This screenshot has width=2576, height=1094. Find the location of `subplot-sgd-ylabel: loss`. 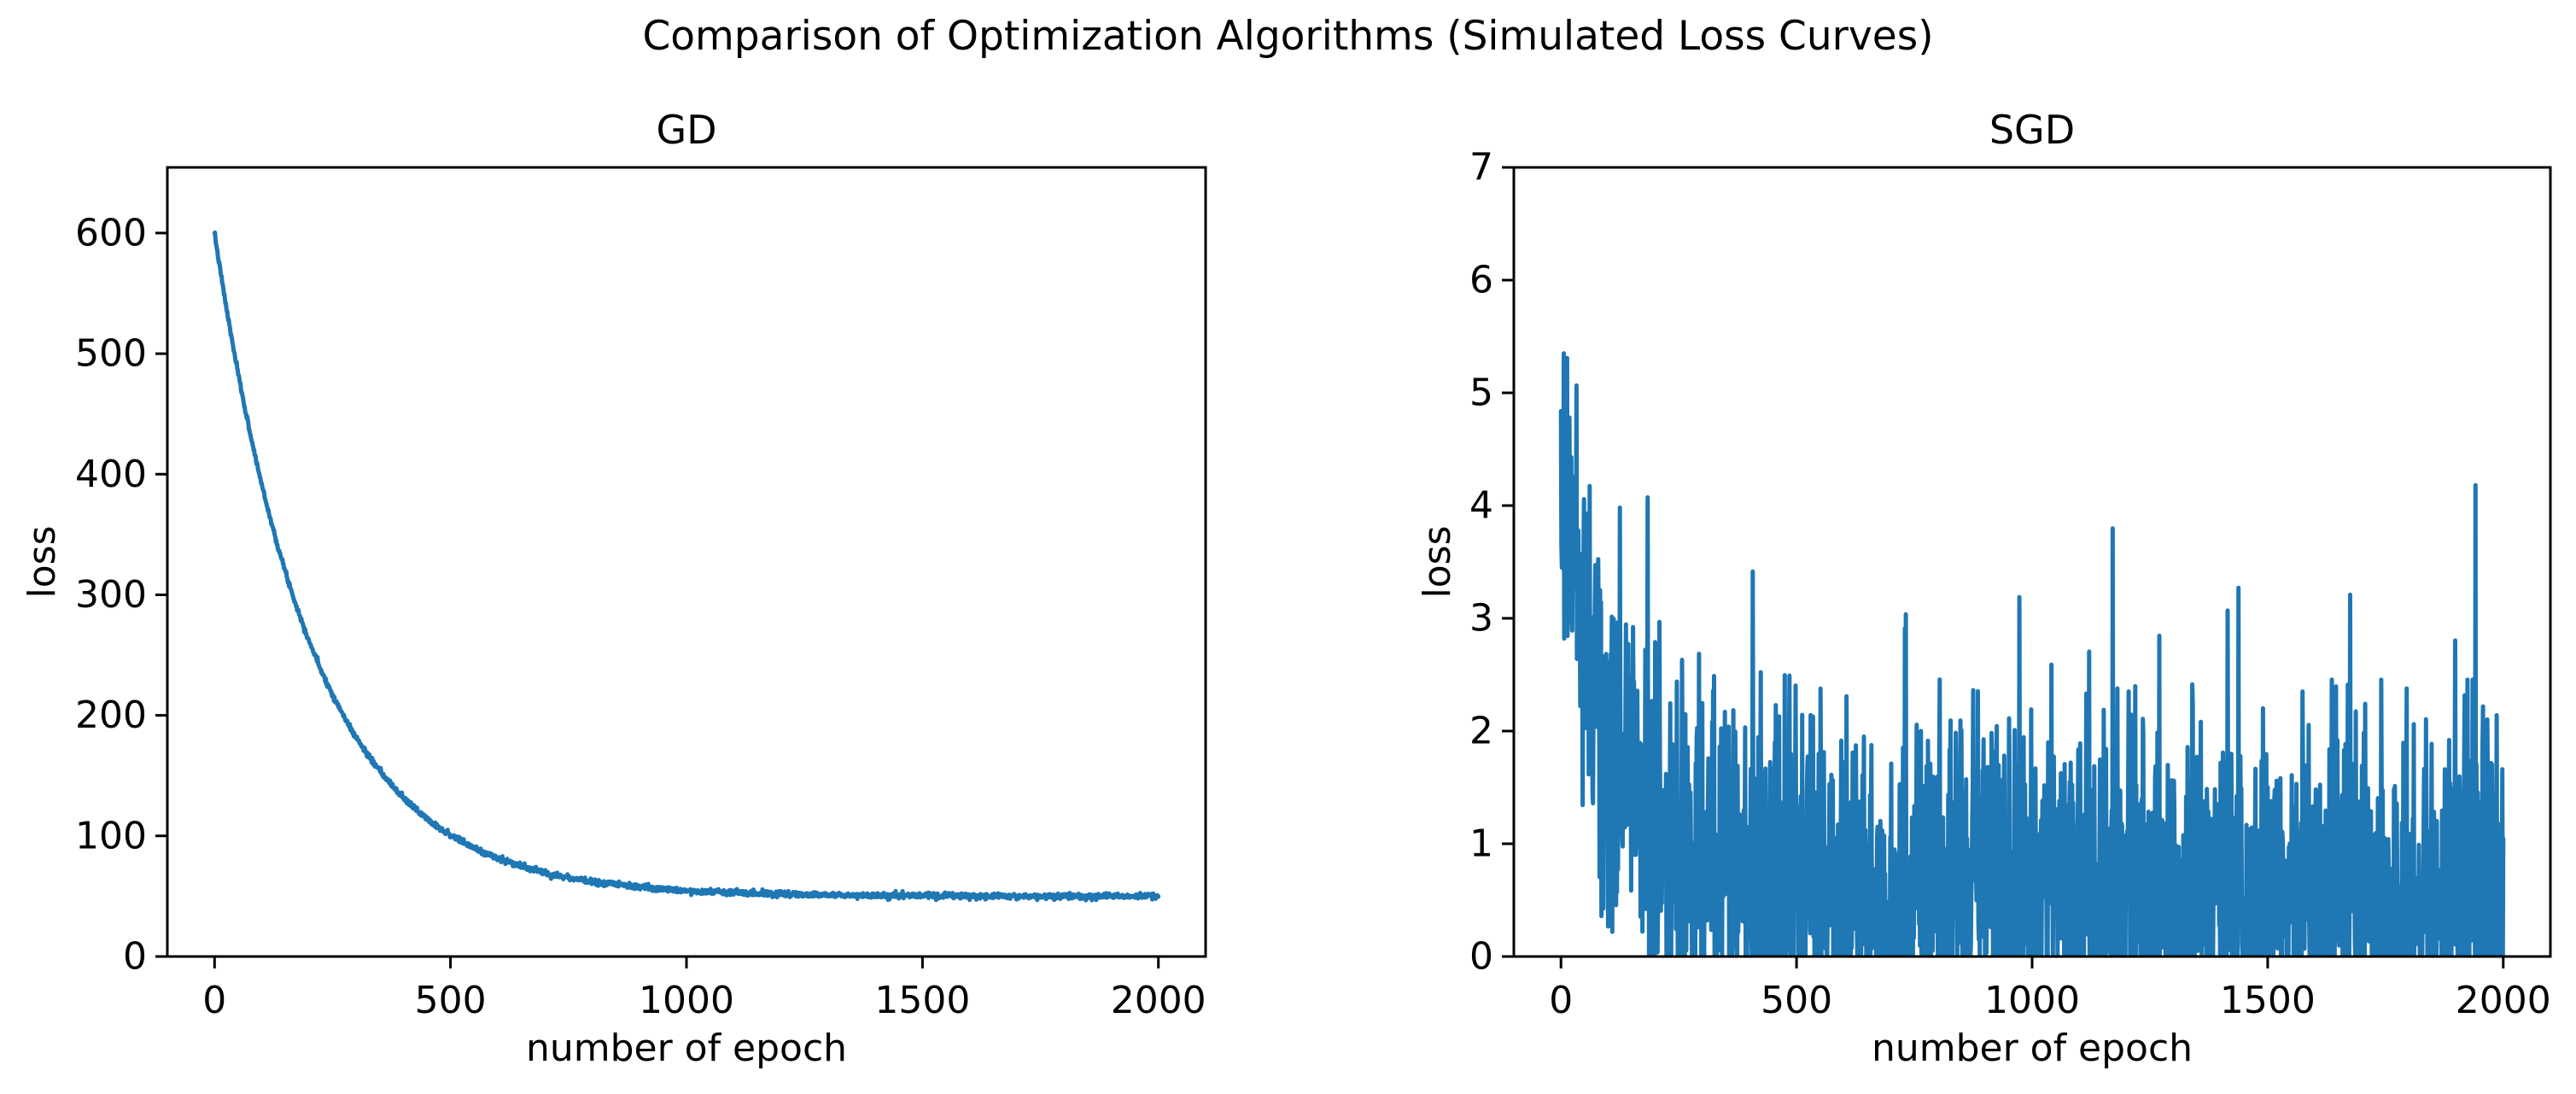

subplot-sgd-ylabel: loss is located at coordinates (1437, 562).